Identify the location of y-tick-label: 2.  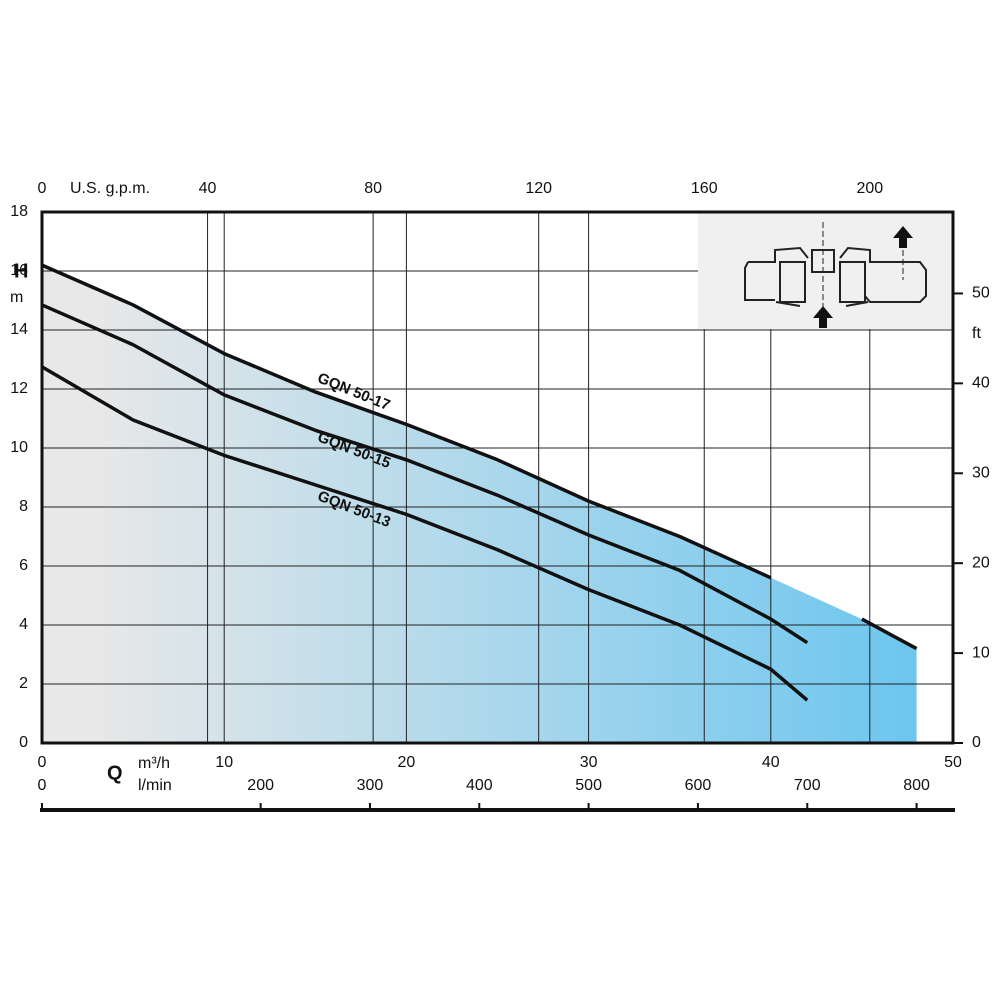
(23, 683).